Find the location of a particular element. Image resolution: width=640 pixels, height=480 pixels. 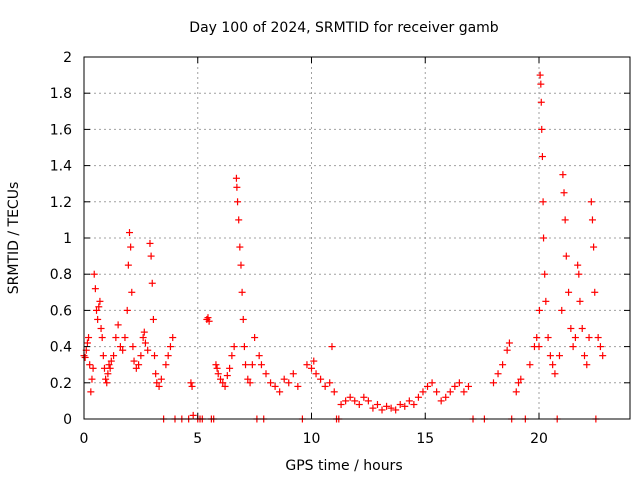

x-tick-label: 15 is located at coordinates (425, 439).